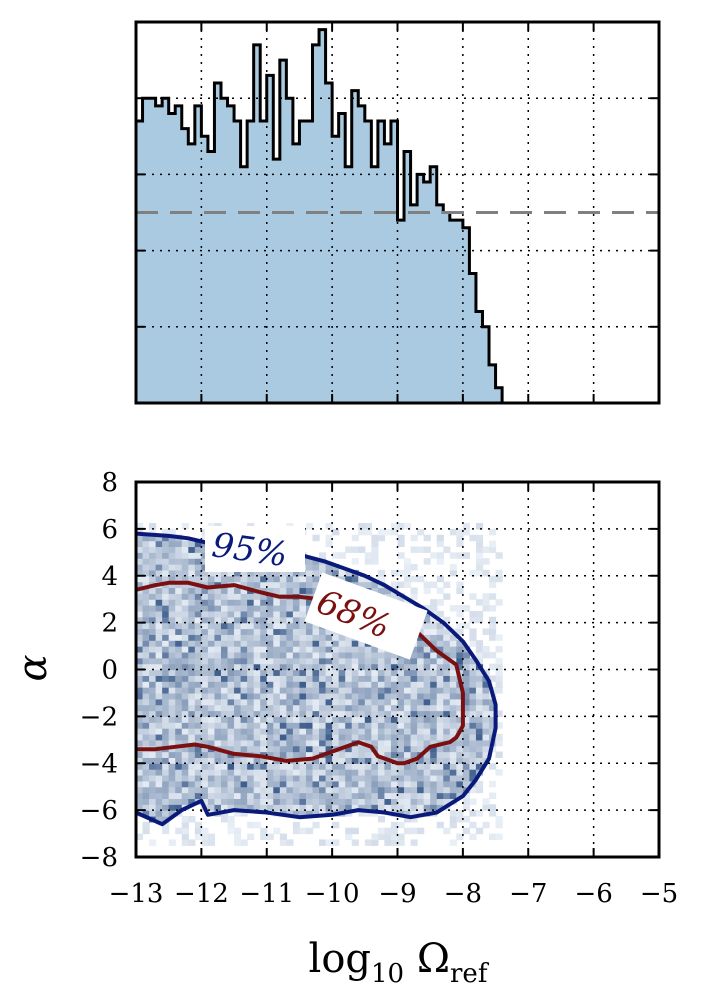 The image size is (704, 1002). Describe the element at coordinates (99, 858) in the screenshot. I see `y-tick-label: −8` at that location.